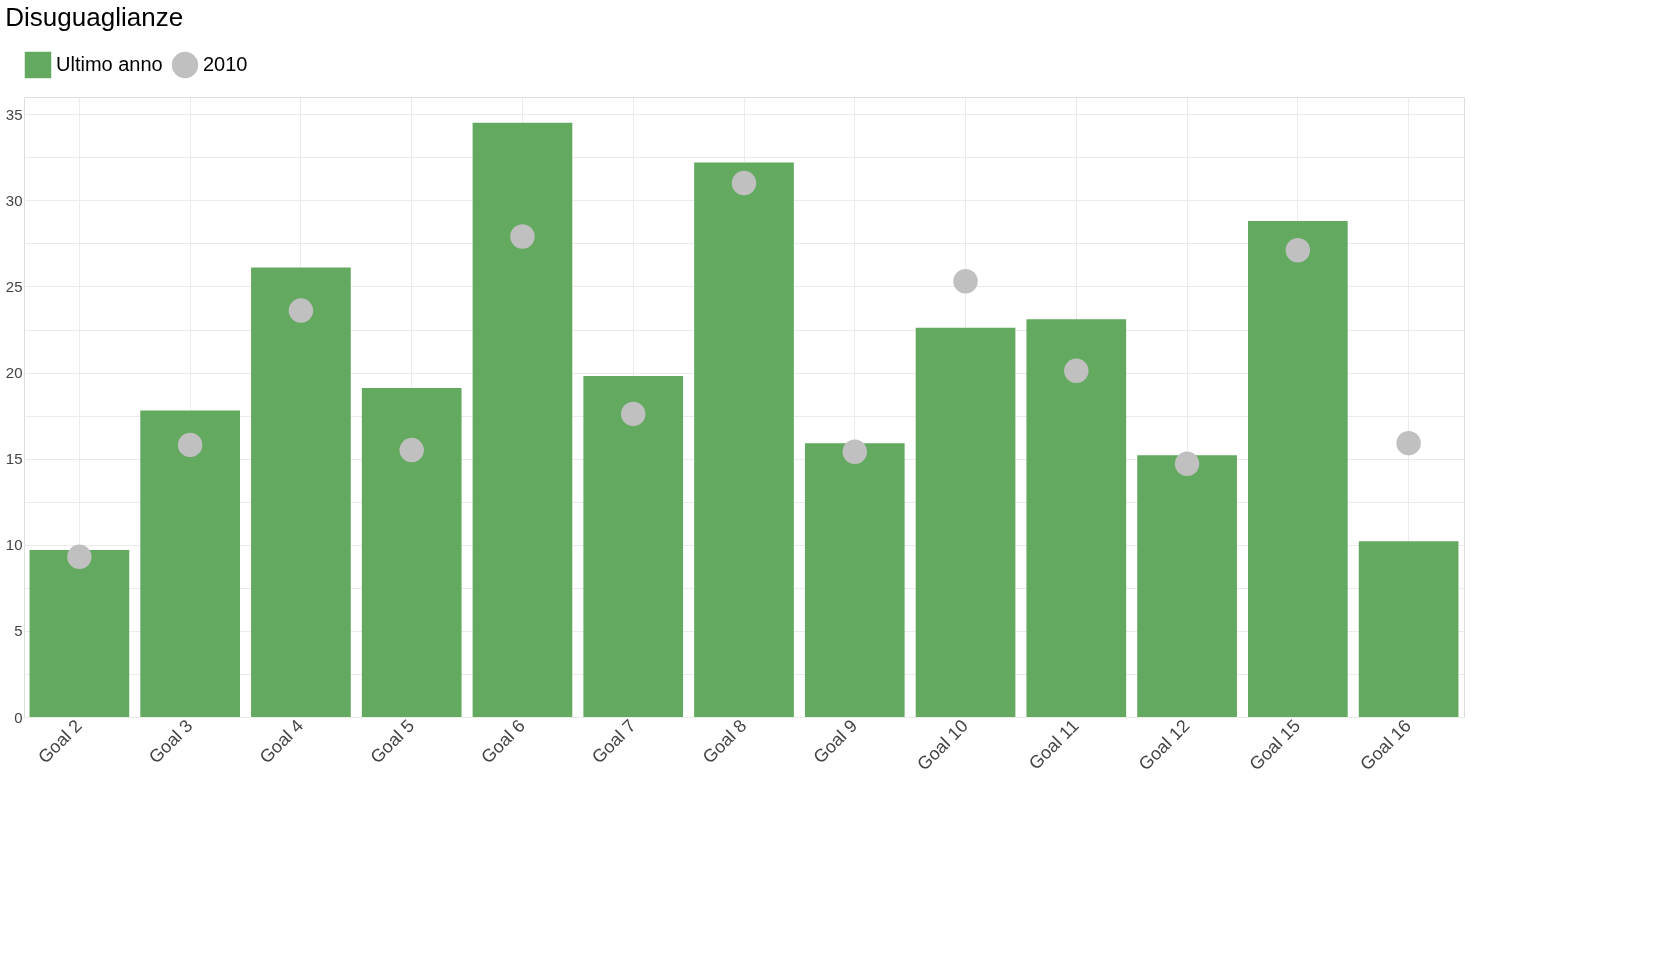  Describe the element at coordinates (18, 631) in the screenshot. I see `y-tick-label: 5` at that location.